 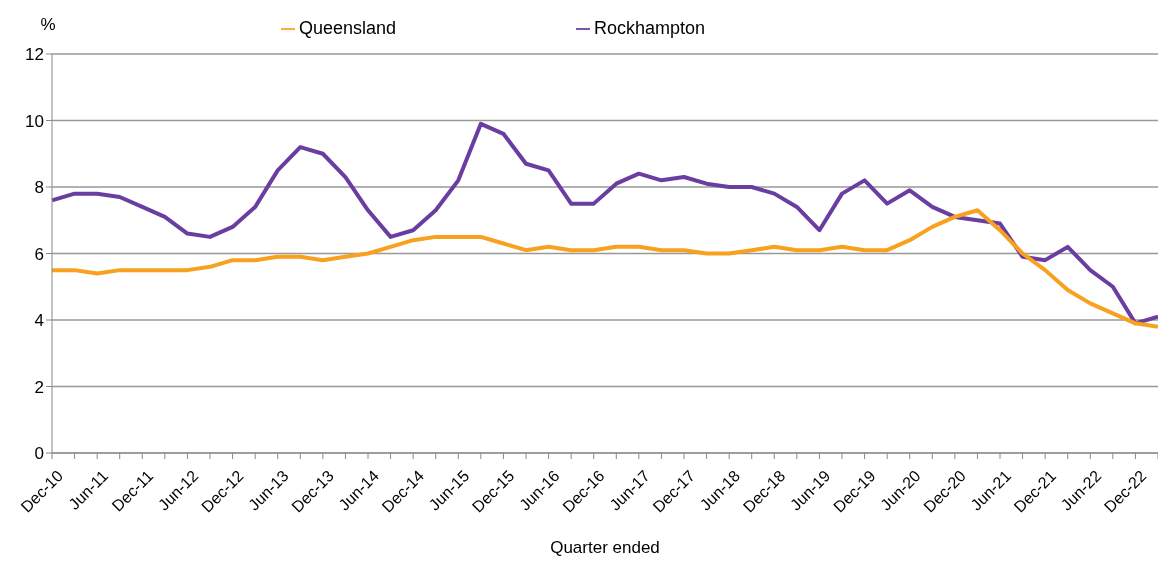 What do you see at coordinates (39, 387) in the screenshot?
I see `y-tick-label: 2` at bounding box center [39, 387].